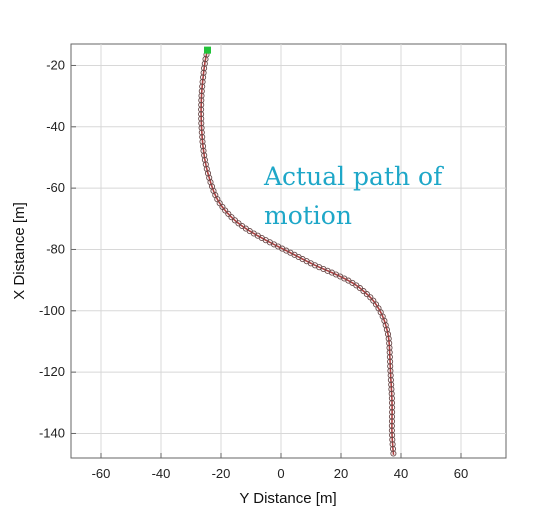 This screenshot has height=519, width=550. Describe the element at coordinates (353, 176) in the screenshot. I see `annotation-line-1: Actual path of` at that location.